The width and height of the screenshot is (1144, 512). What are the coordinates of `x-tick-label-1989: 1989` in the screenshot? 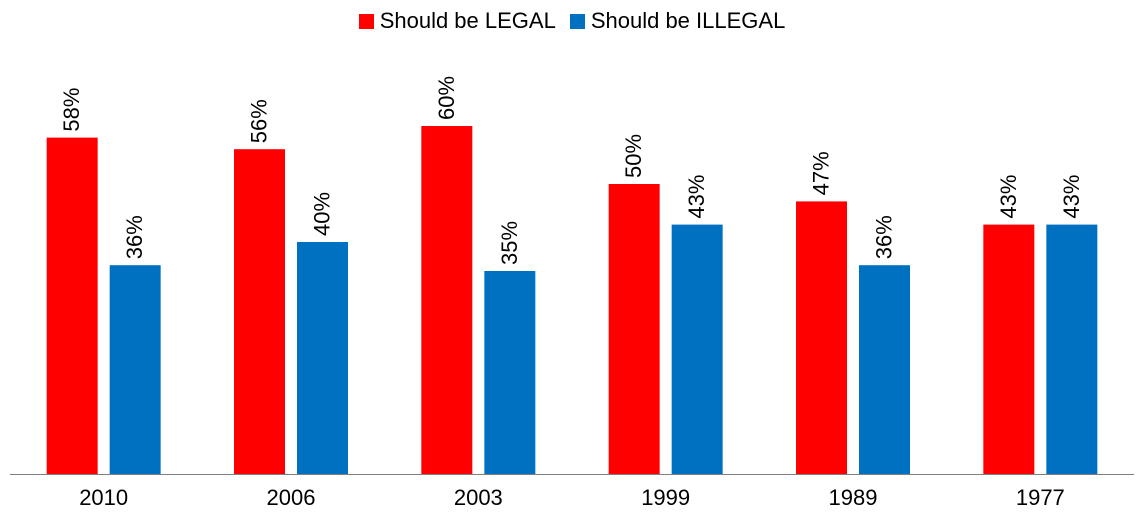 It's located at (853, 497).